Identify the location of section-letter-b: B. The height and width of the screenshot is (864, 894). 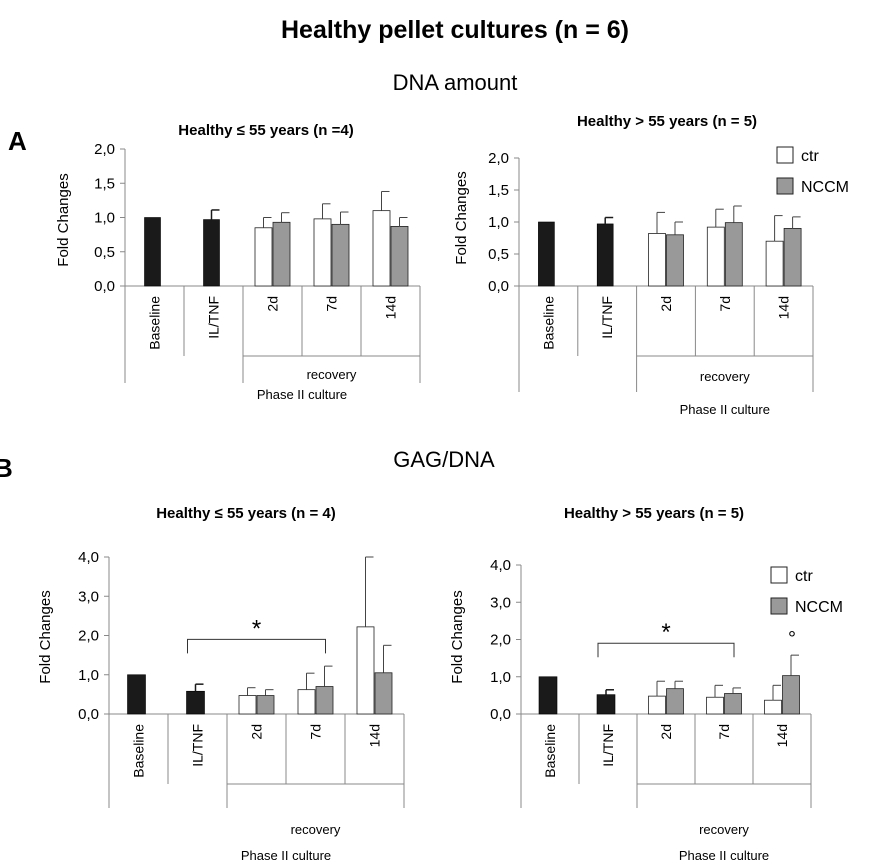
(6, 468).